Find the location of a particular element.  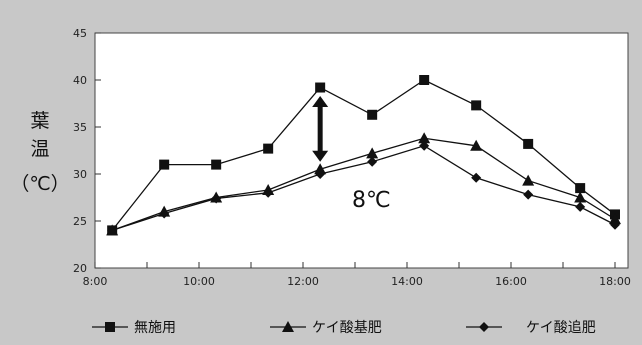

legend-marker-triangle is located at coordinates (288, 326).